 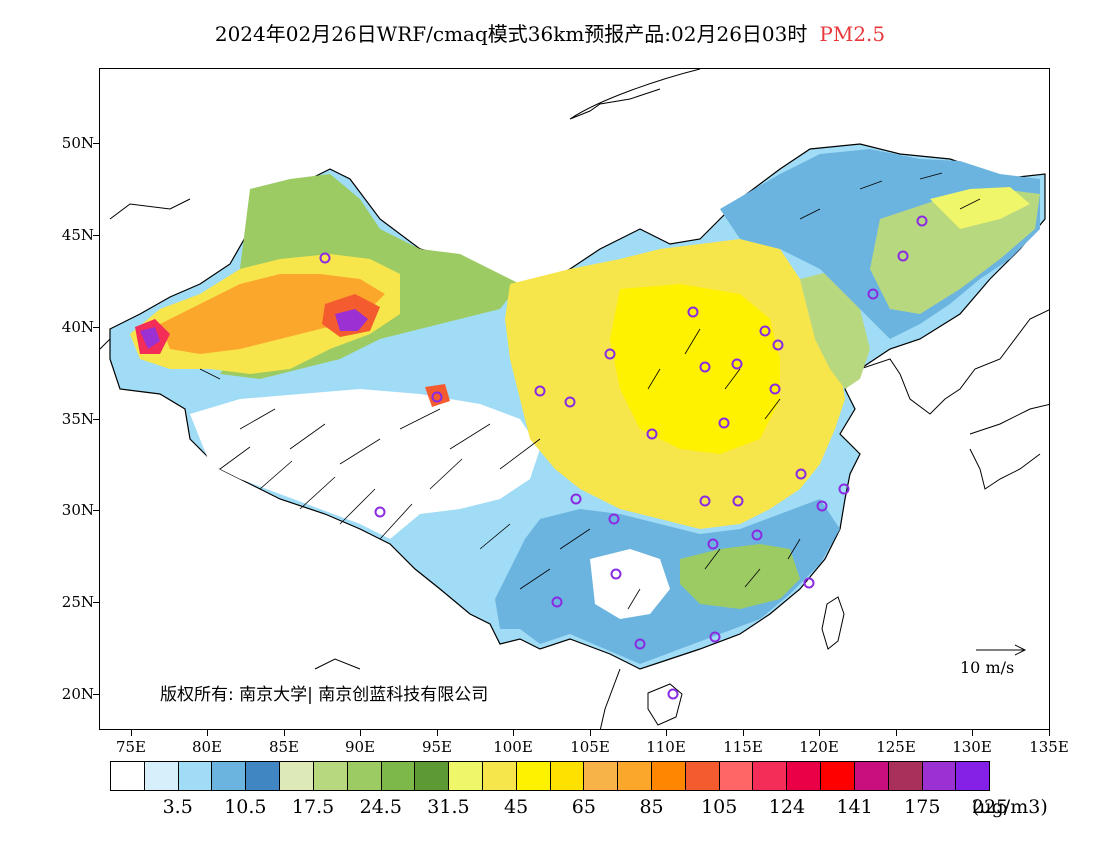 I want to click on colorbar-tick-label: 24.5, so click(x=380, y=807).